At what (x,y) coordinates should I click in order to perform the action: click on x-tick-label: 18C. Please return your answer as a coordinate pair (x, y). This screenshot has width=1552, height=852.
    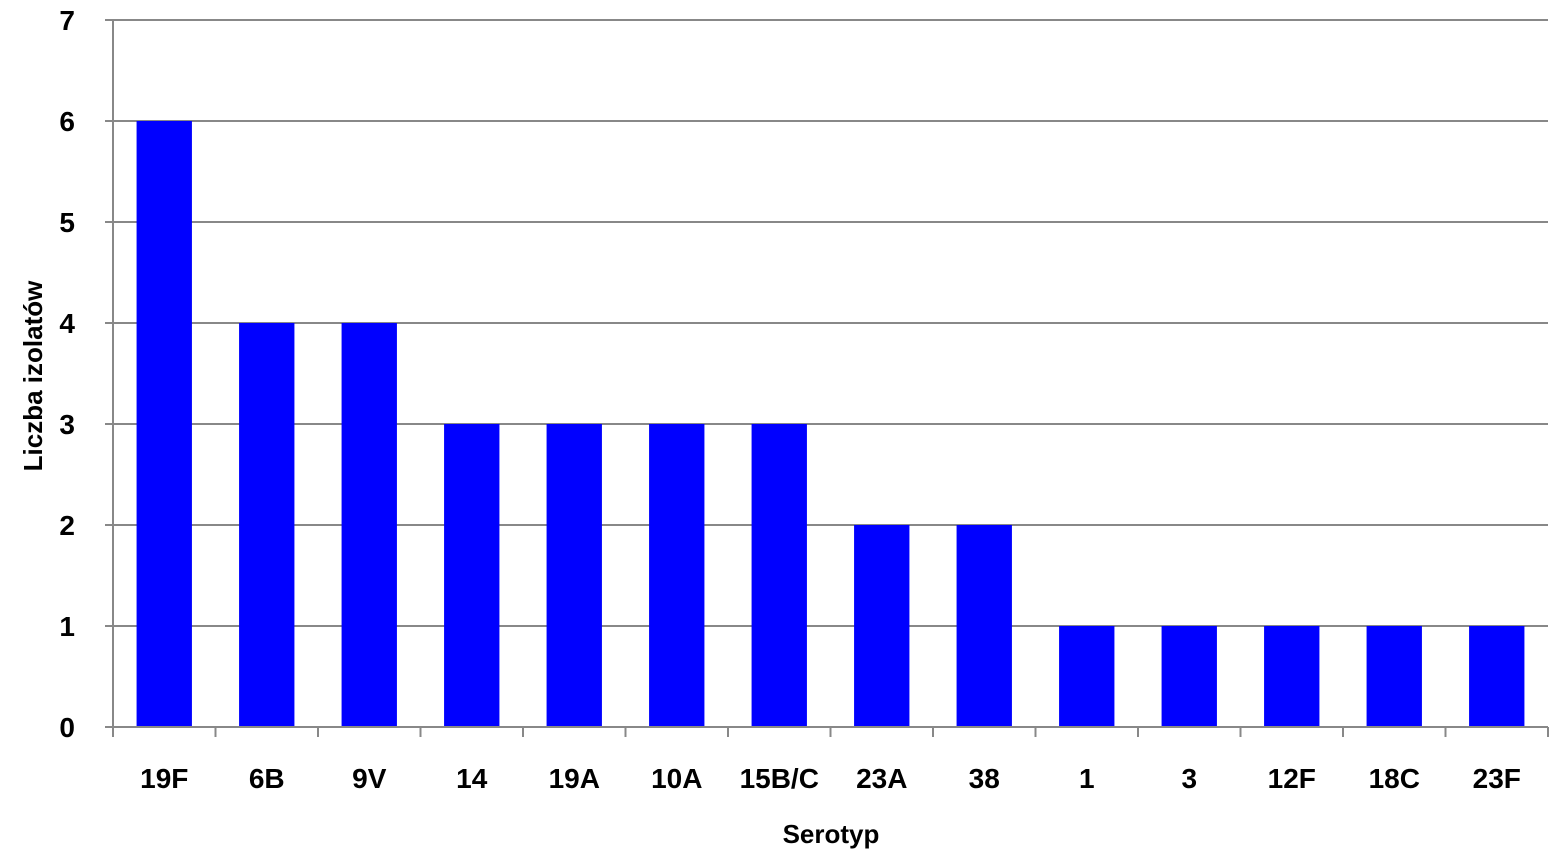
    Looking at the image, I should click on (1394, 778).